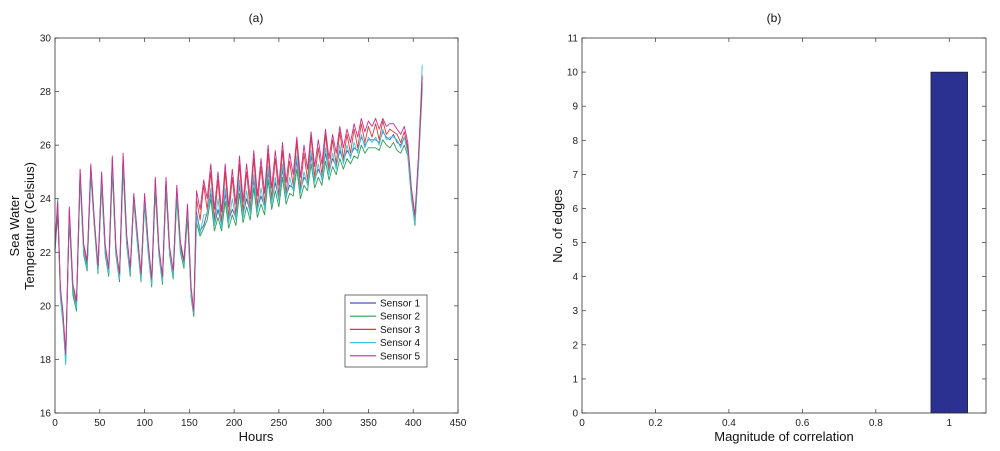 Image resolution: width=1000 pixels, height=451 pixels. What do you see at coordinates (575, 175) in the screenshot?
I see `y-tick-label: 7` at bounding box center [575, 175].